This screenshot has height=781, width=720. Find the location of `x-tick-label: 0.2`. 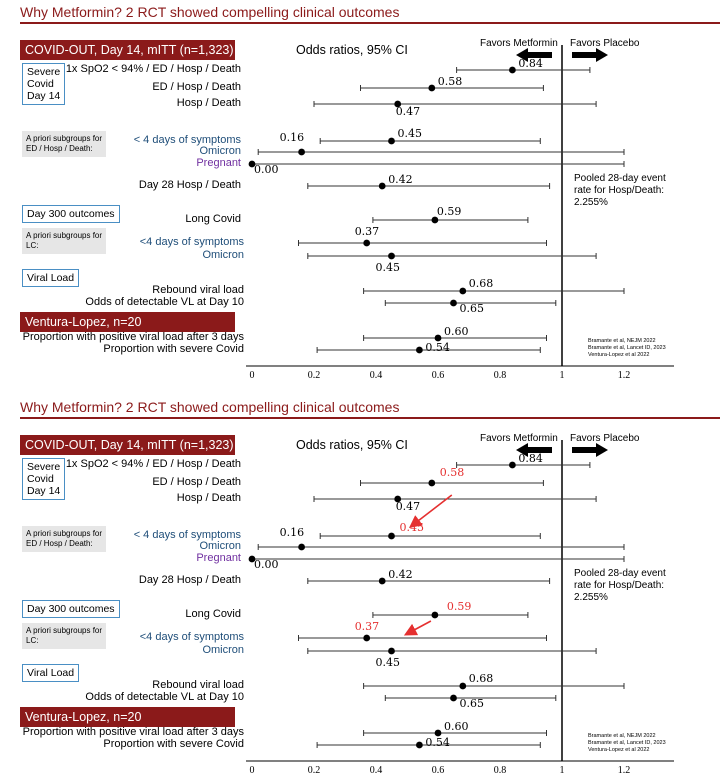

x-tick-label: 0.2 is located at coordinates (314, 770).